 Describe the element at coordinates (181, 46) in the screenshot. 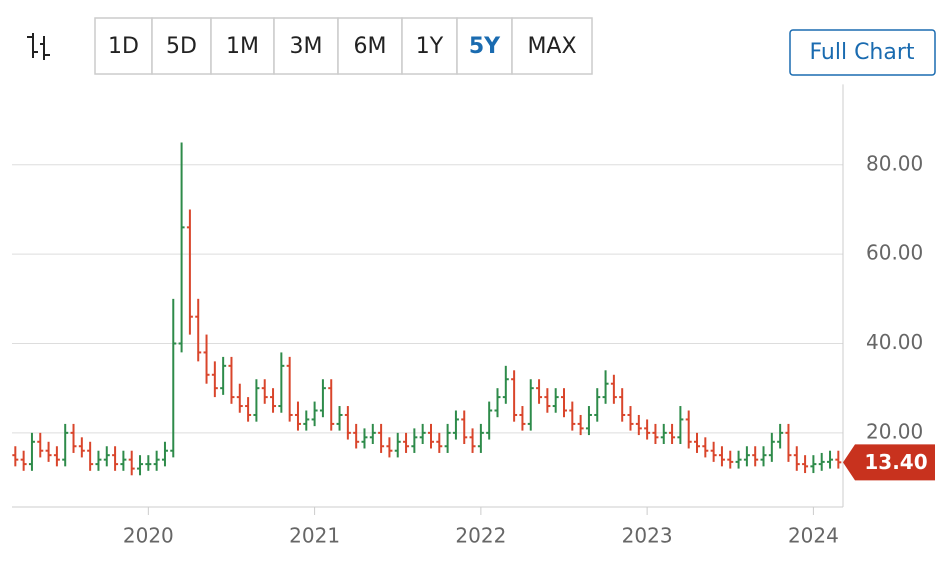

I see `range-label: 5D` at that location.